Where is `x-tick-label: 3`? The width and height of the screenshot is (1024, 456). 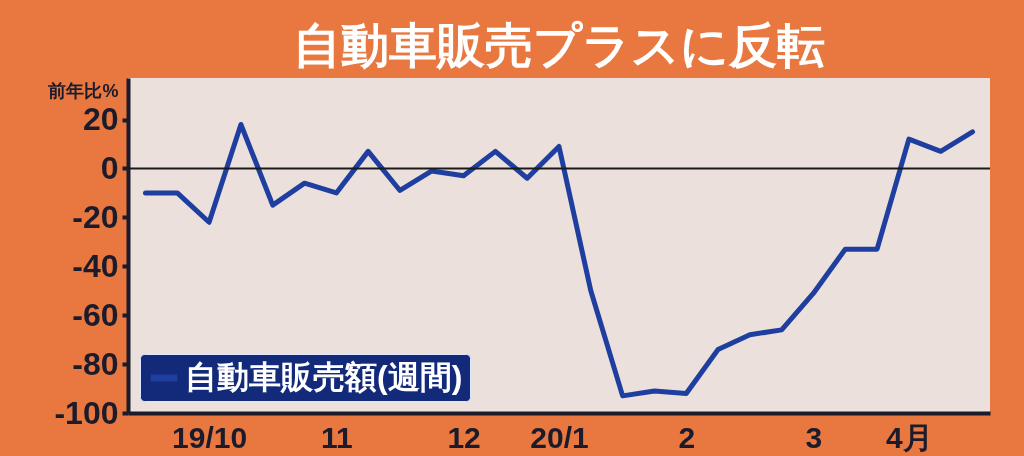
x-tick-label: 3 is located at coordinates (814, 437).